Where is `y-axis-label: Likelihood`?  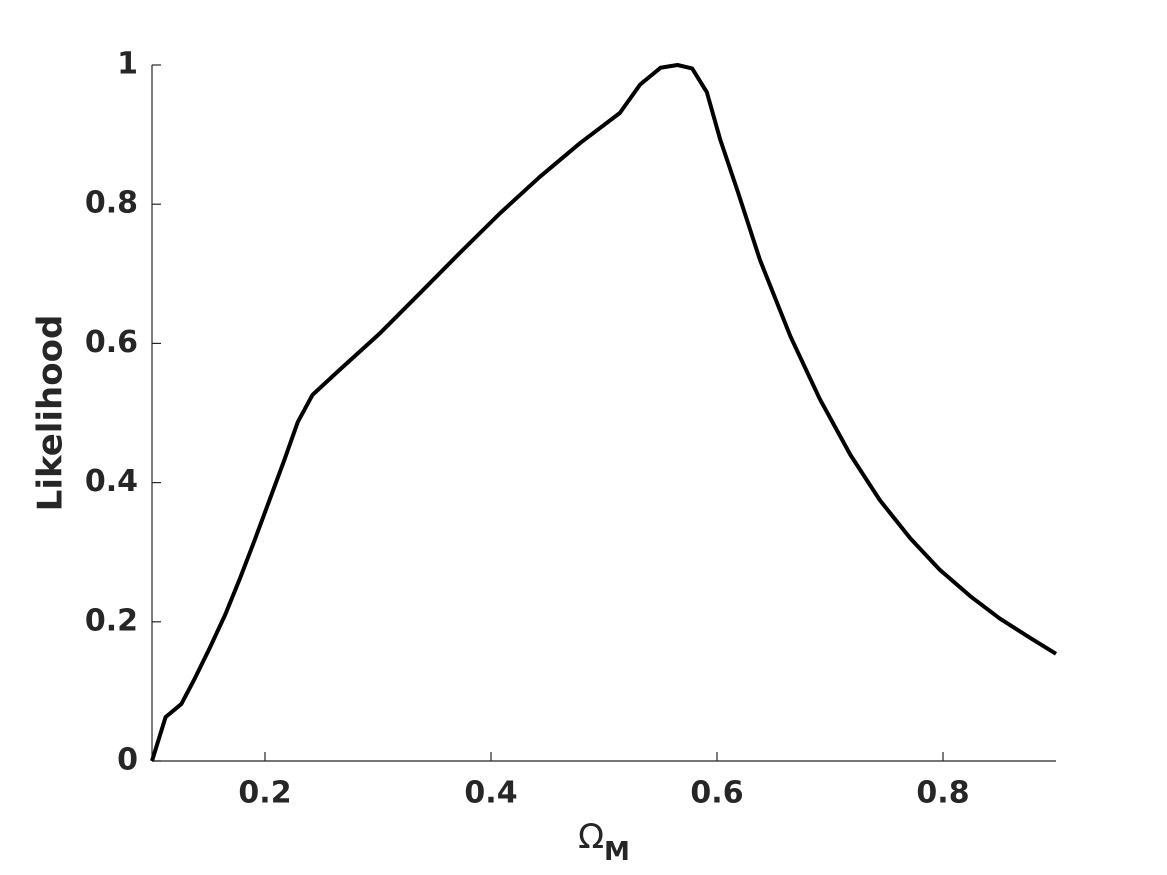
y-axis-label: Likelihood is located at coordinates (51, 413).